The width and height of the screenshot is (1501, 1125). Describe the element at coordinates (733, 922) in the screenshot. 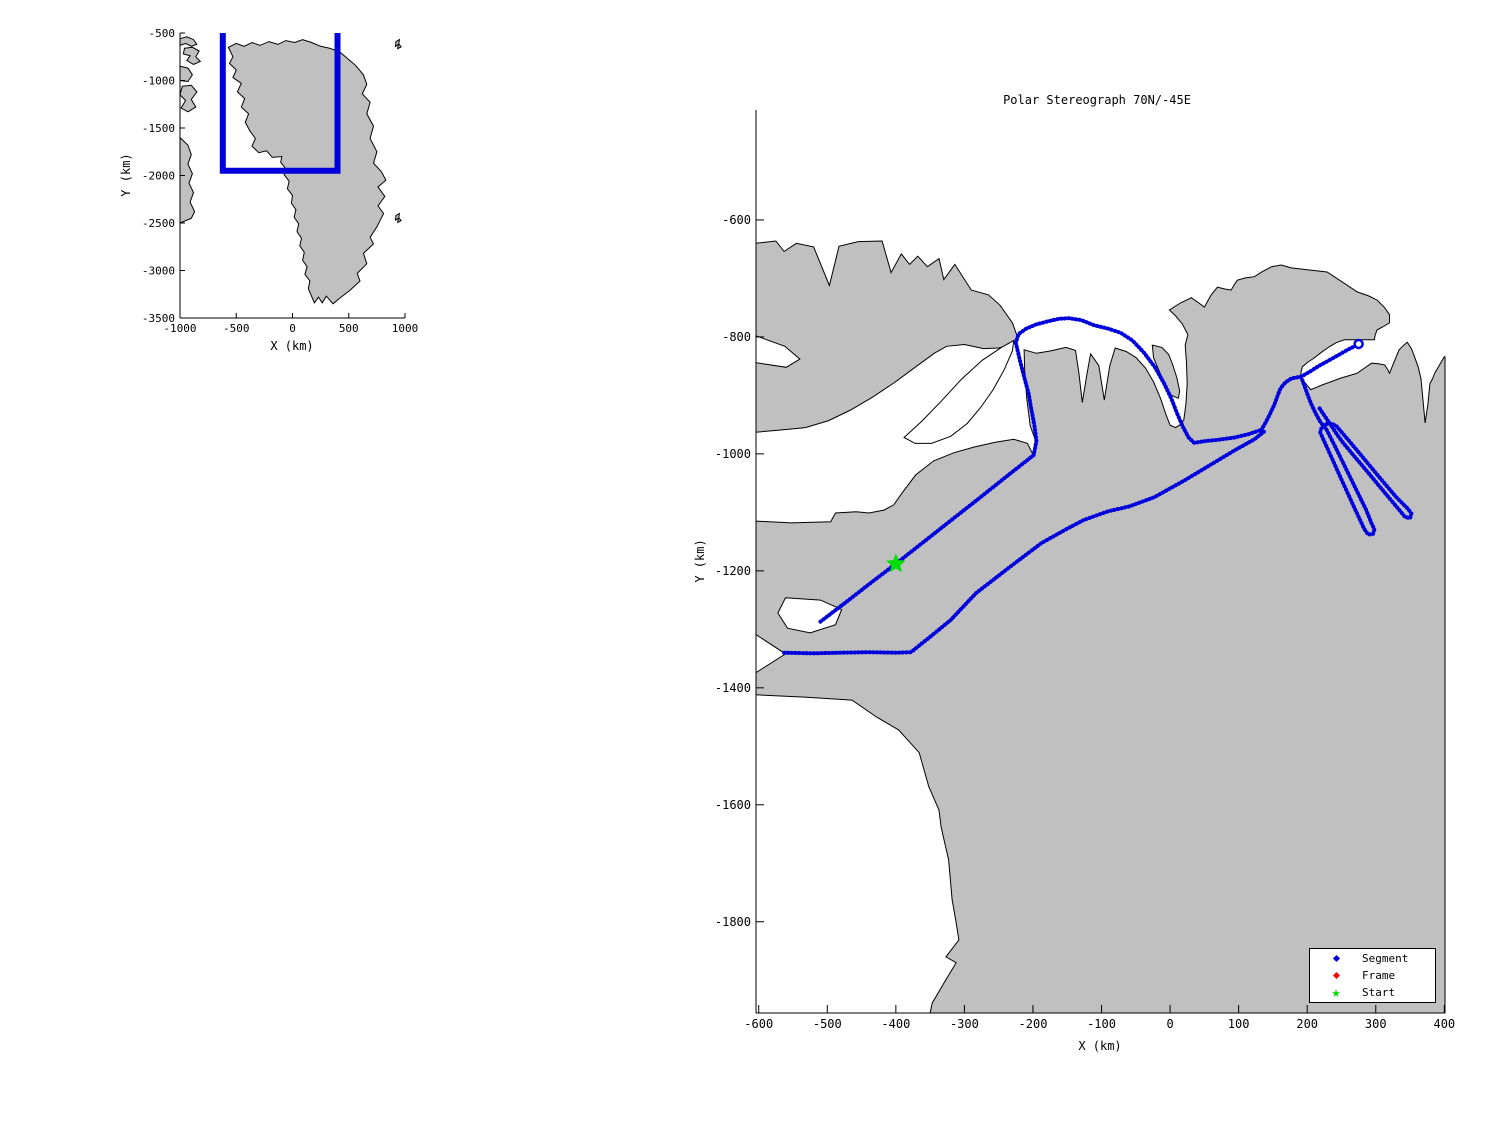

I see `y-tick-label: -1800` at that location.